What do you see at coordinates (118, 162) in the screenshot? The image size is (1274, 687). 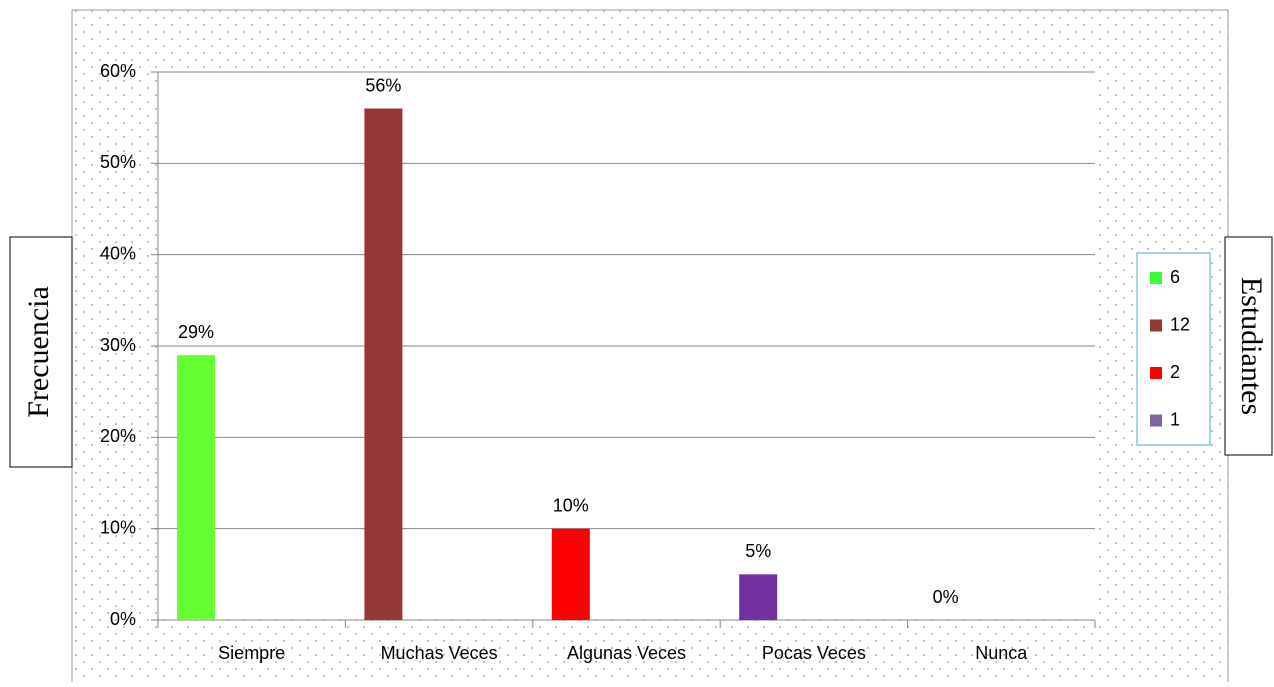 I see `y-tick-label: 50%` at bounding box center [118, 162].